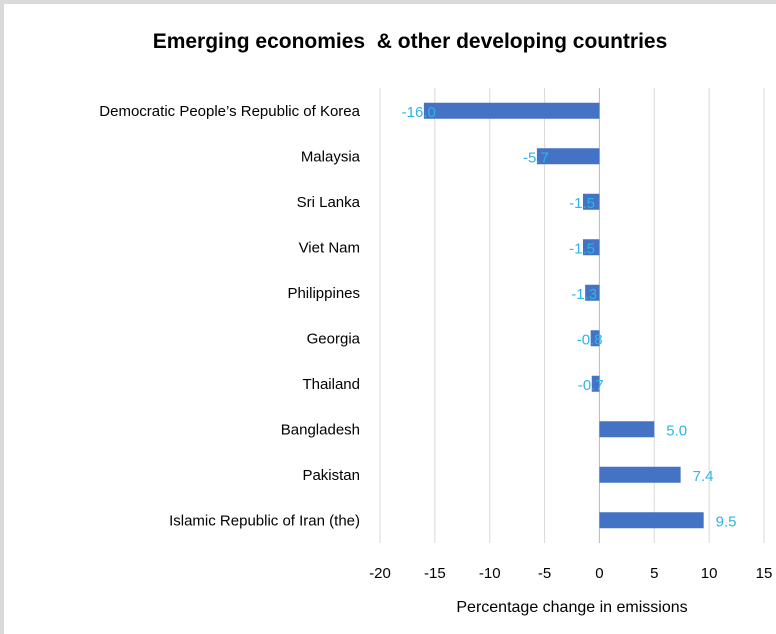 Image resolution: width=776 pixels, height=634 pixels. Describe the element at coordinates (419, 112) in the screenshot. I see `data-label: -16.0` at that location.